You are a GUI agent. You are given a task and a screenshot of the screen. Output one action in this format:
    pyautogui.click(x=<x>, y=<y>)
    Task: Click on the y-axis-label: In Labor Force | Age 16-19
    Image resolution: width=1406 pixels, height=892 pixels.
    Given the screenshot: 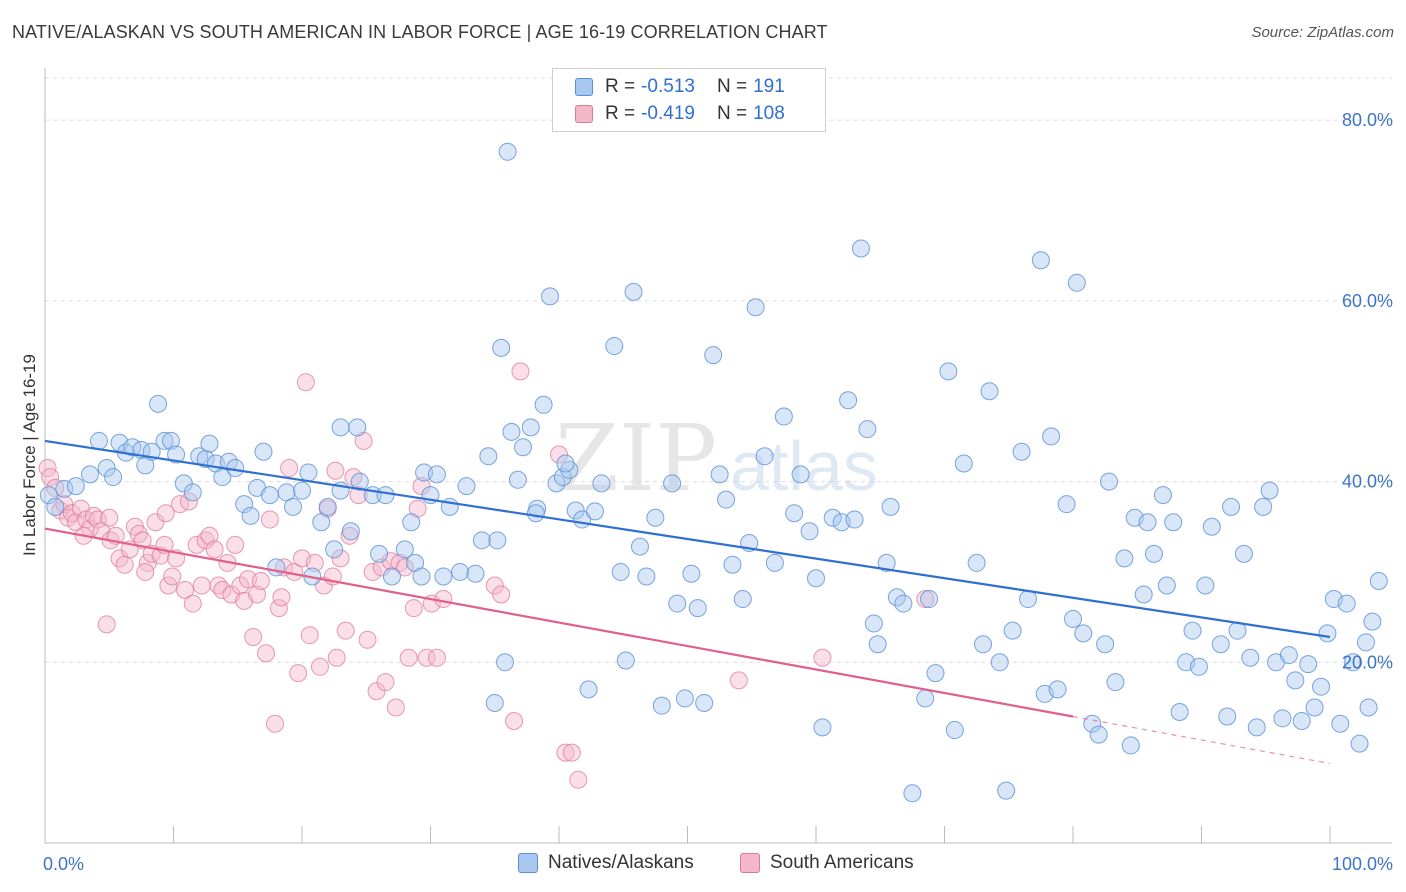 What is the action you would take?
    pyautogui.click(x=29, y=455)
    